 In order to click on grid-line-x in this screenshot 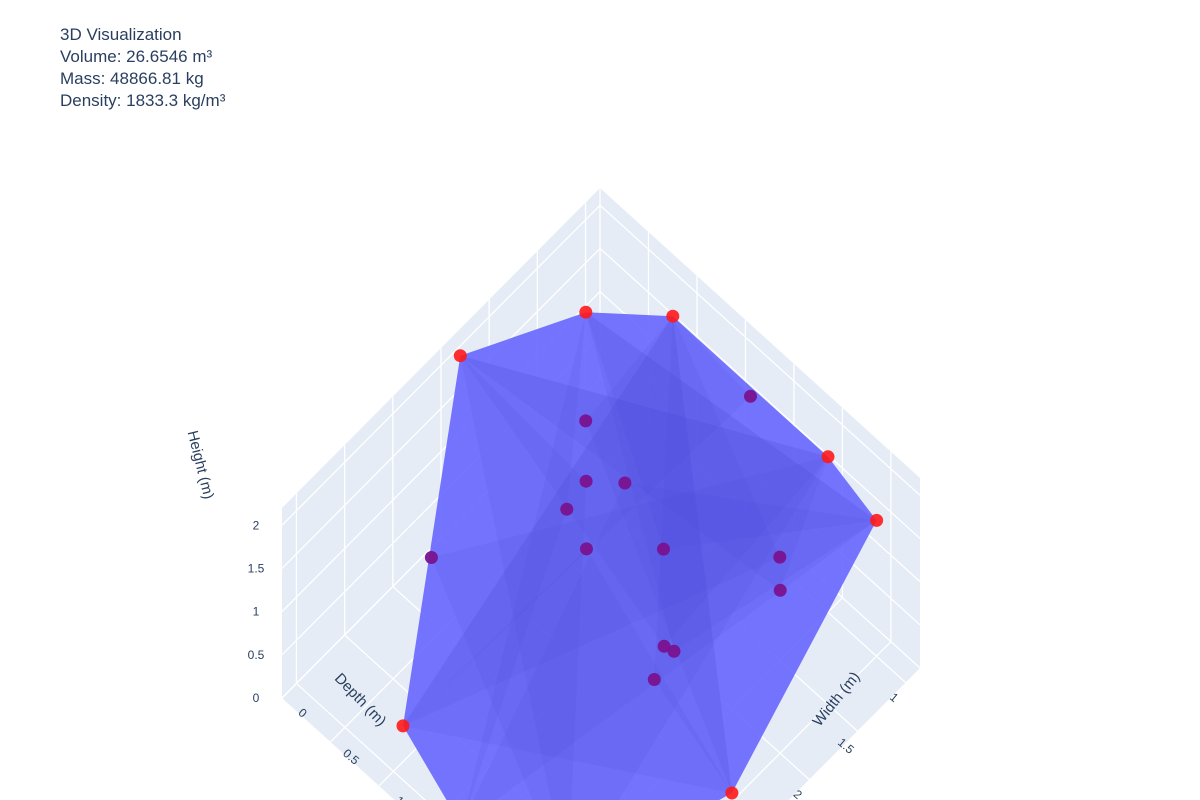, I will do `click(812, 720)`.